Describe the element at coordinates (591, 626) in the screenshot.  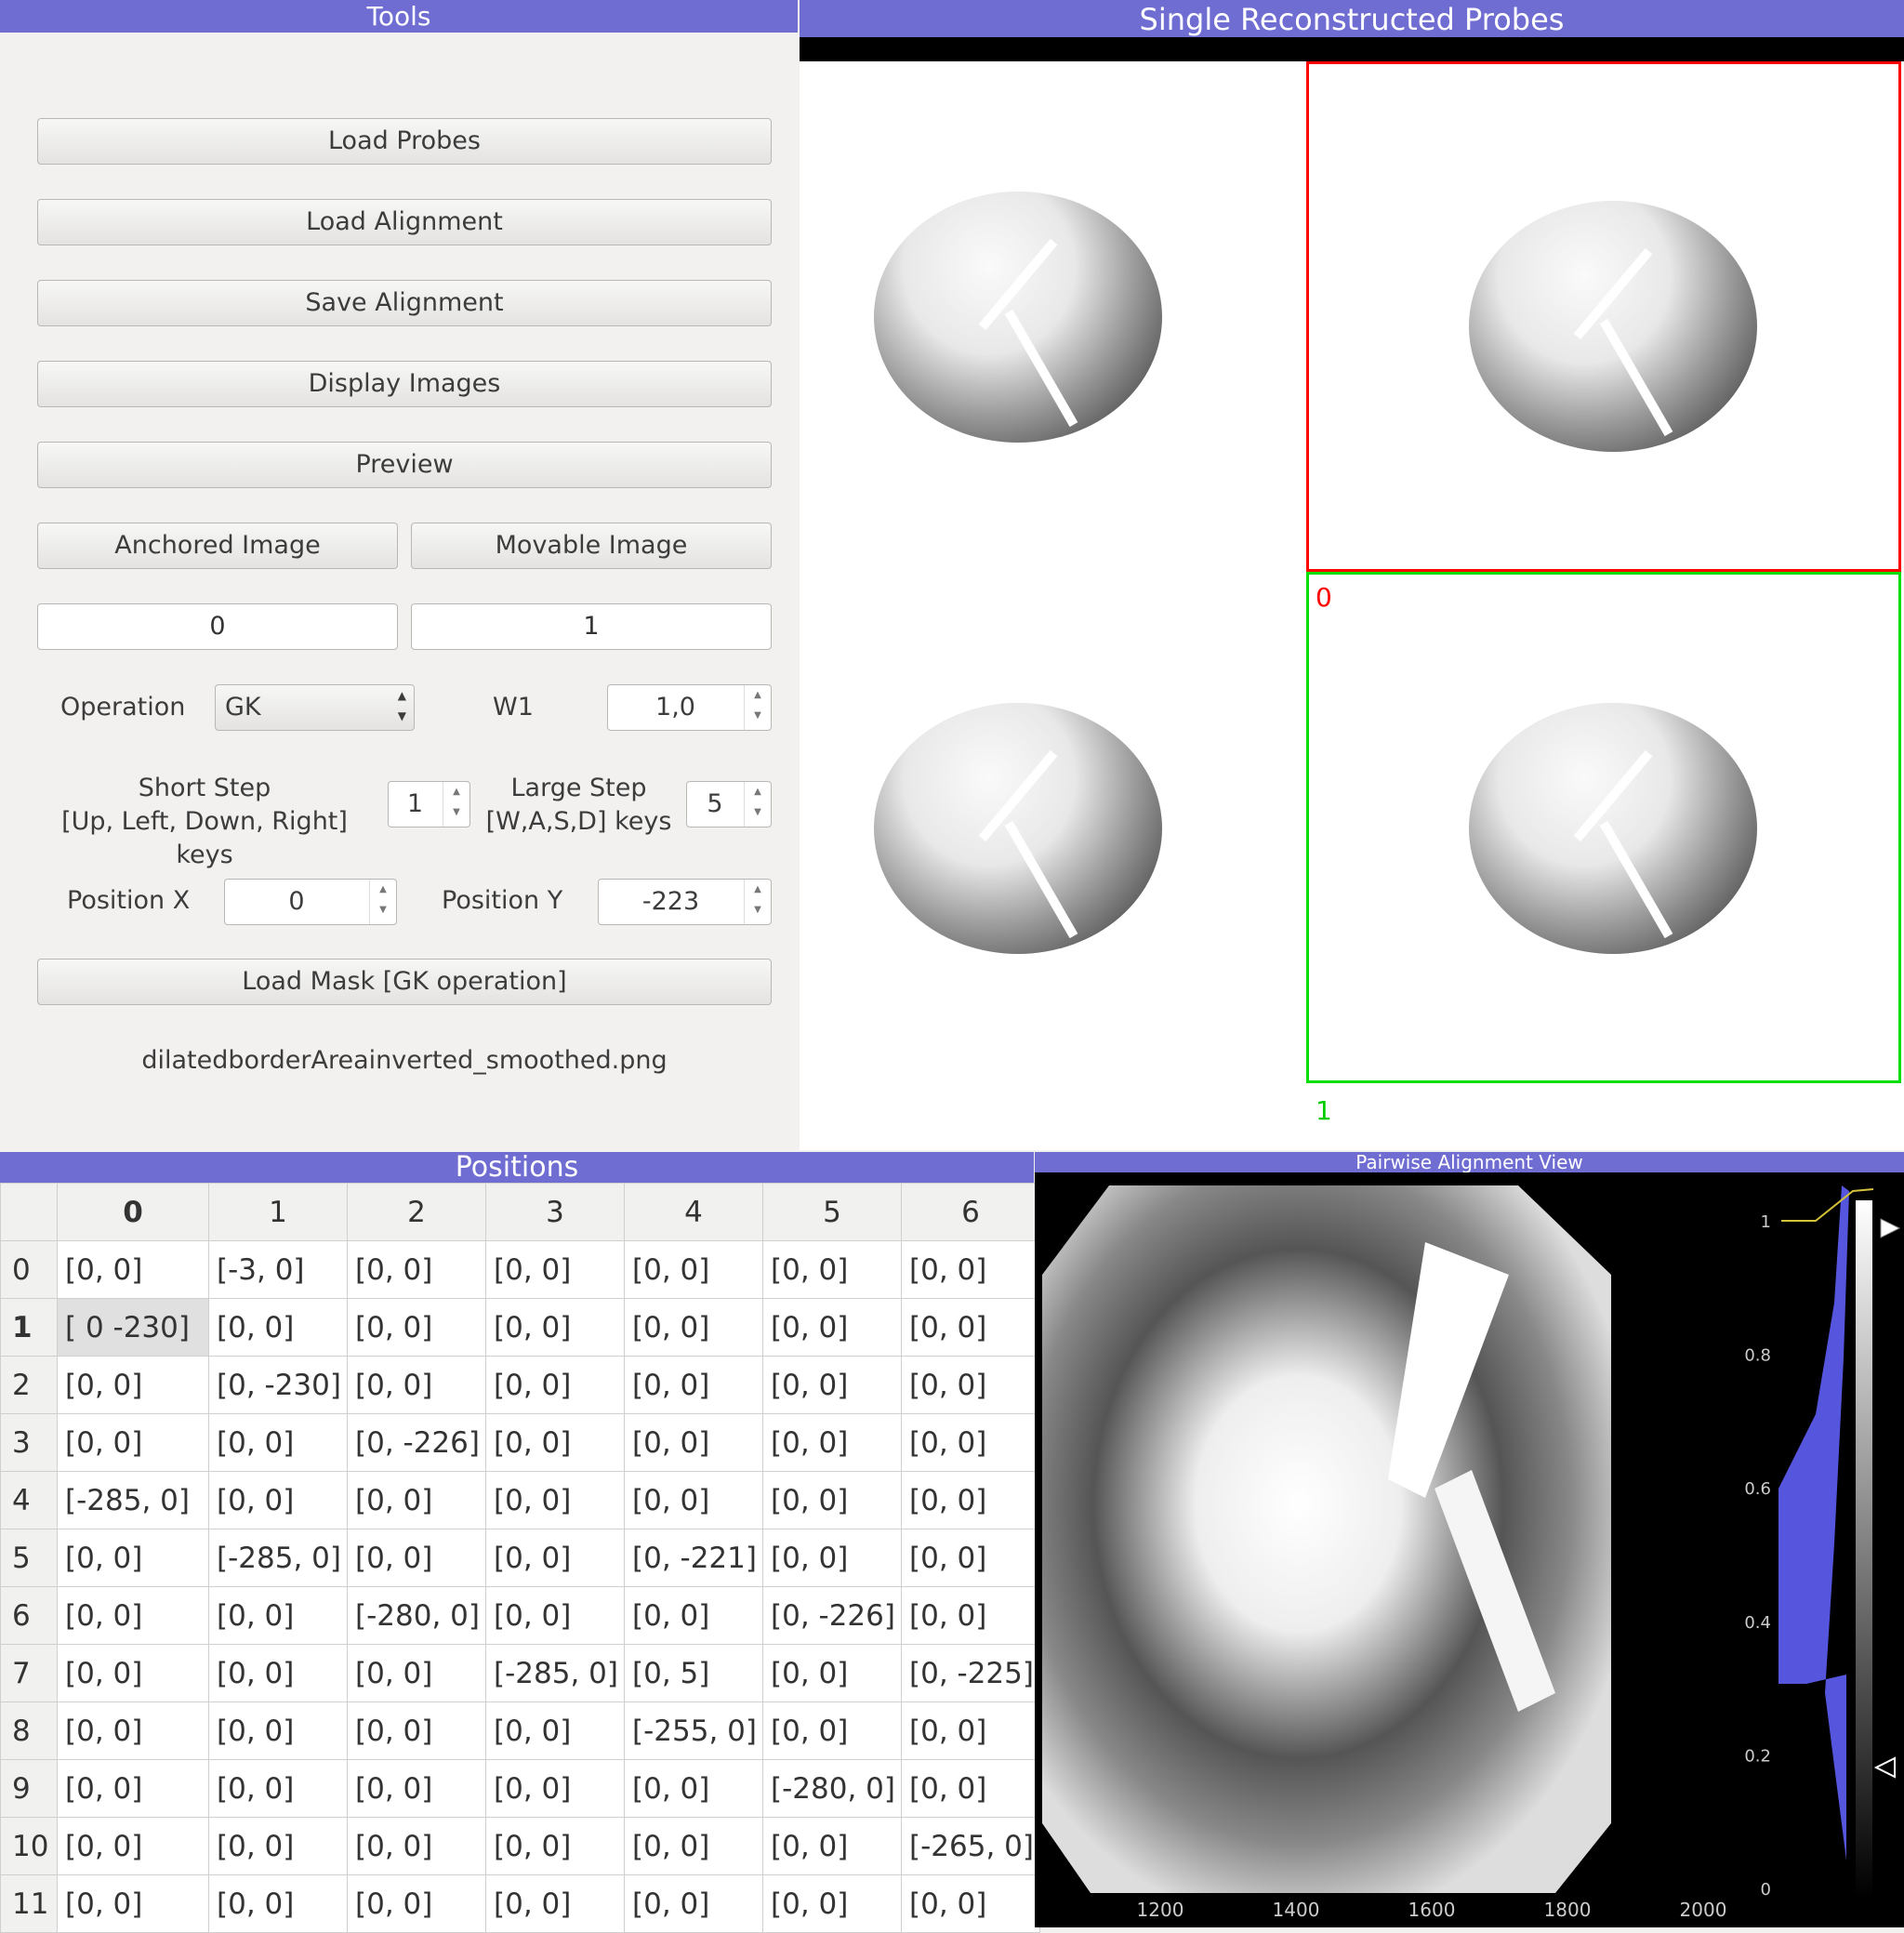
I see `movable-image-index-field: 1` at that location.